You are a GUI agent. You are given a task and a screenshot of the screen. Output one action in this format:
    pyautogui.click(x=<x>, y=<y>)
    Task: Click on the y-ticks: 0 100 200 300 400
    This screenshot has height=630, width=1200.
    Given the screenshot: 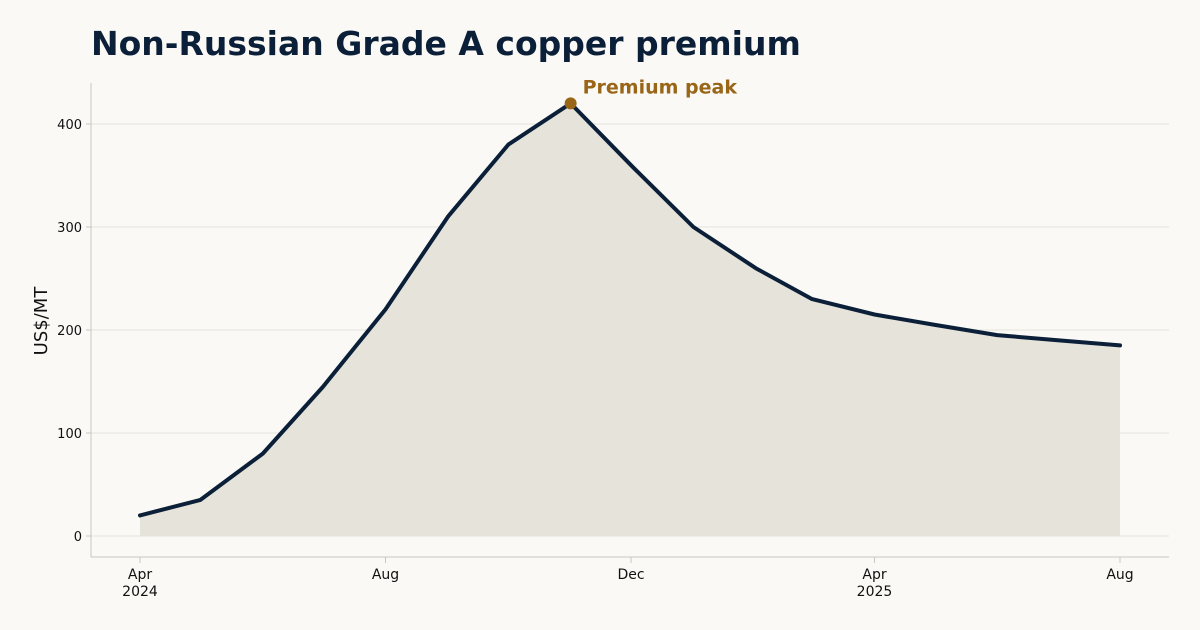 What is the action you would take?
    pyautogui.click(x=74, y=331)
    